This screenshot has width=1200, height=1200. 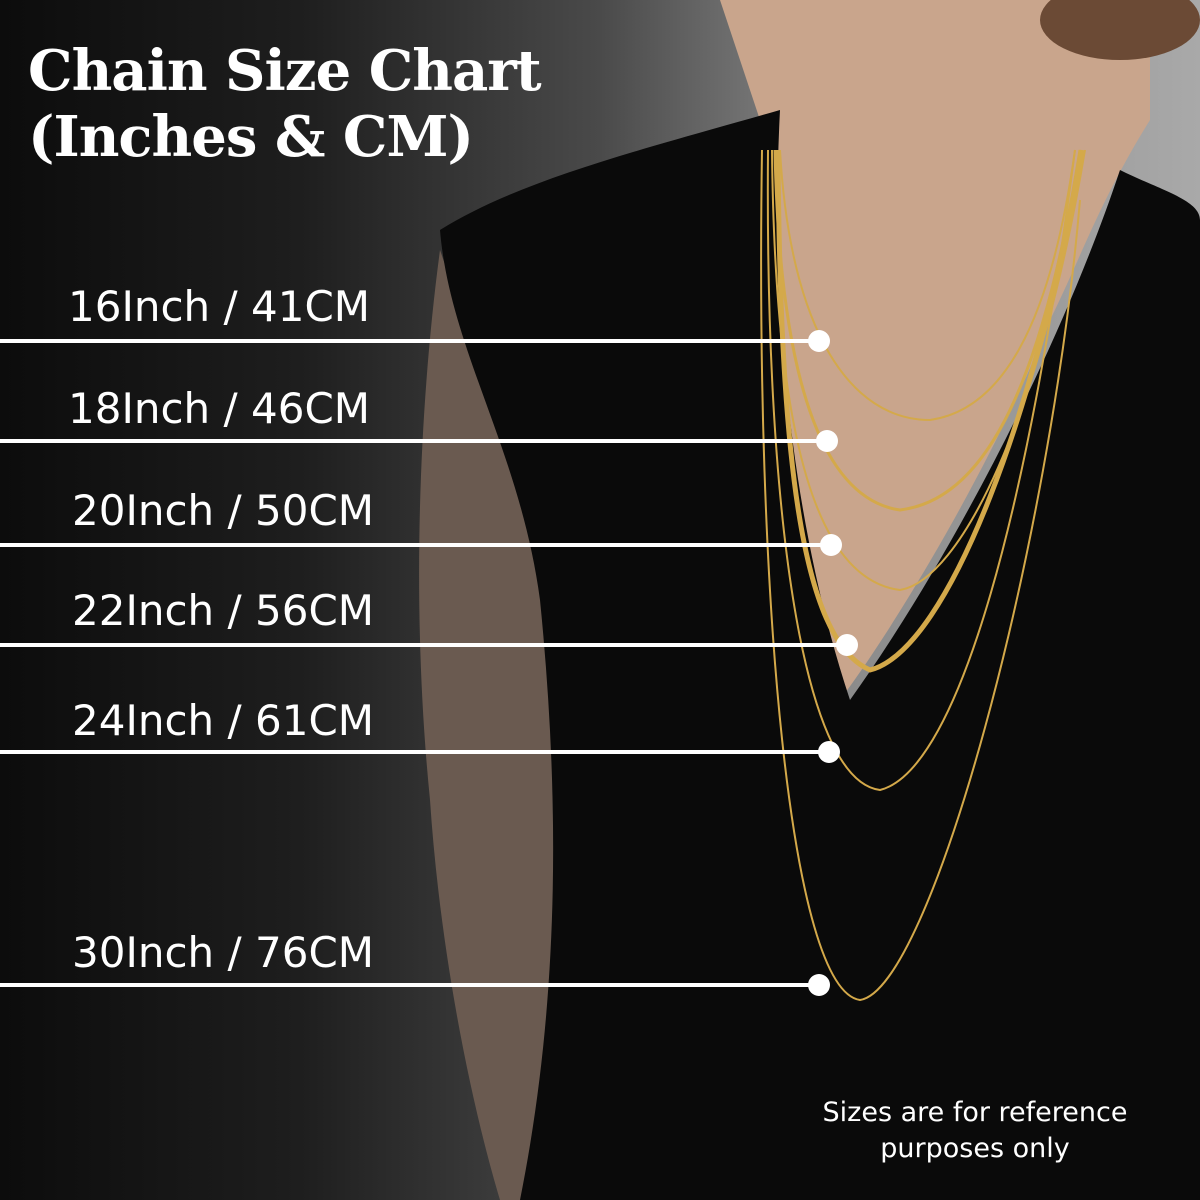 I want to click on size-label-24: 24Inch / 61CM, so click(x=223, y=720).